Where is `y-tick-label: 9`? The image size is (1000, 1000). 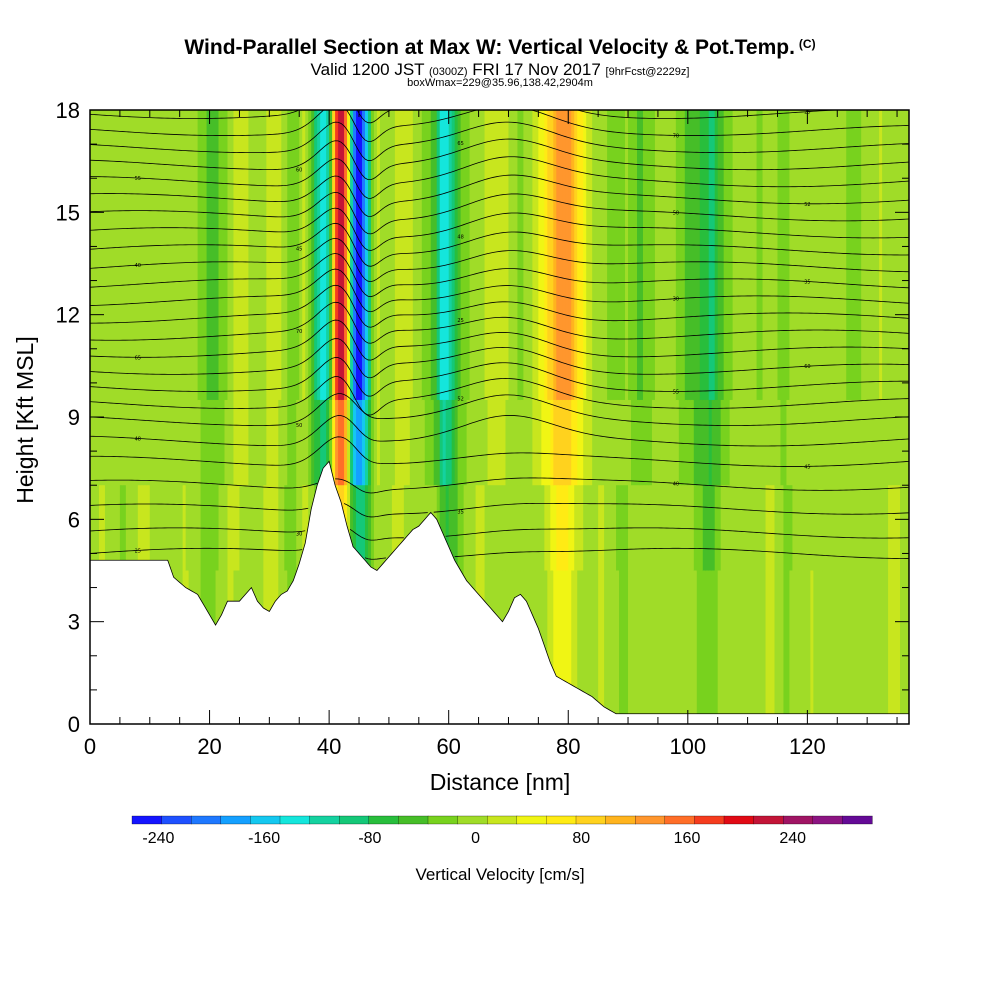 y-tick-label: 9 is located at coordinates (74, 417).